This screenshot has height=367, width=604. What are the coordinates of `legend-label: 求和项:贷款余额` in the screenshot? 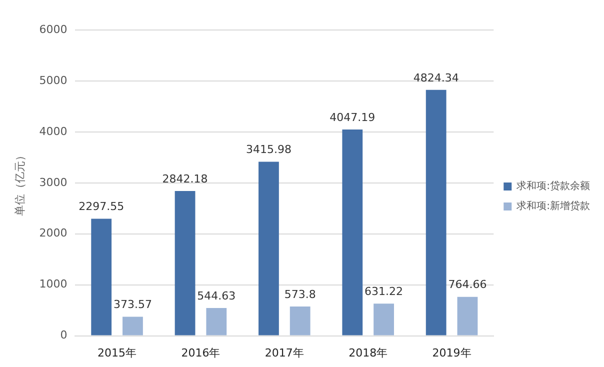 It's located at (553, 186).